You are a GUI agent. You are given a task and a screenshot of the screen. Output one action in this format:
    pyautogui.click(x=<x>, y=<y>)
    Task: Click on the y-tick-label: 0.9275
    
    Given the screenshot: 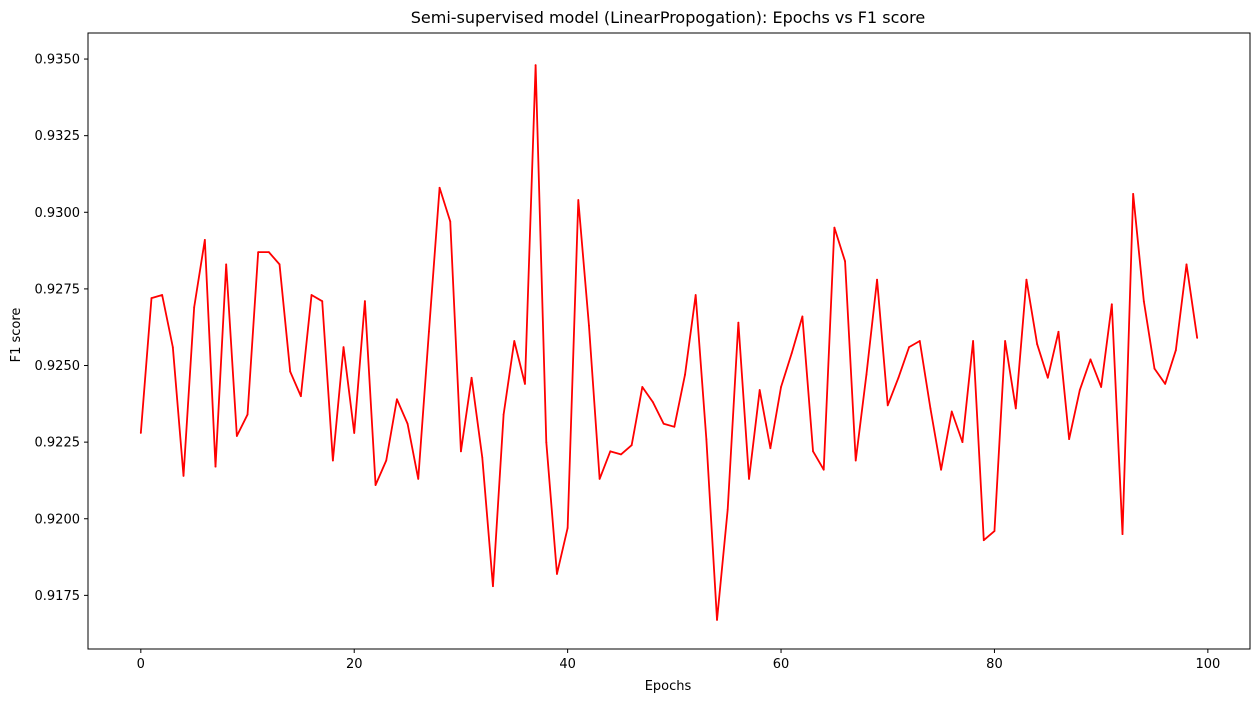 What is the action you would take?
    pyautogui.click(x=58, y=289)
    